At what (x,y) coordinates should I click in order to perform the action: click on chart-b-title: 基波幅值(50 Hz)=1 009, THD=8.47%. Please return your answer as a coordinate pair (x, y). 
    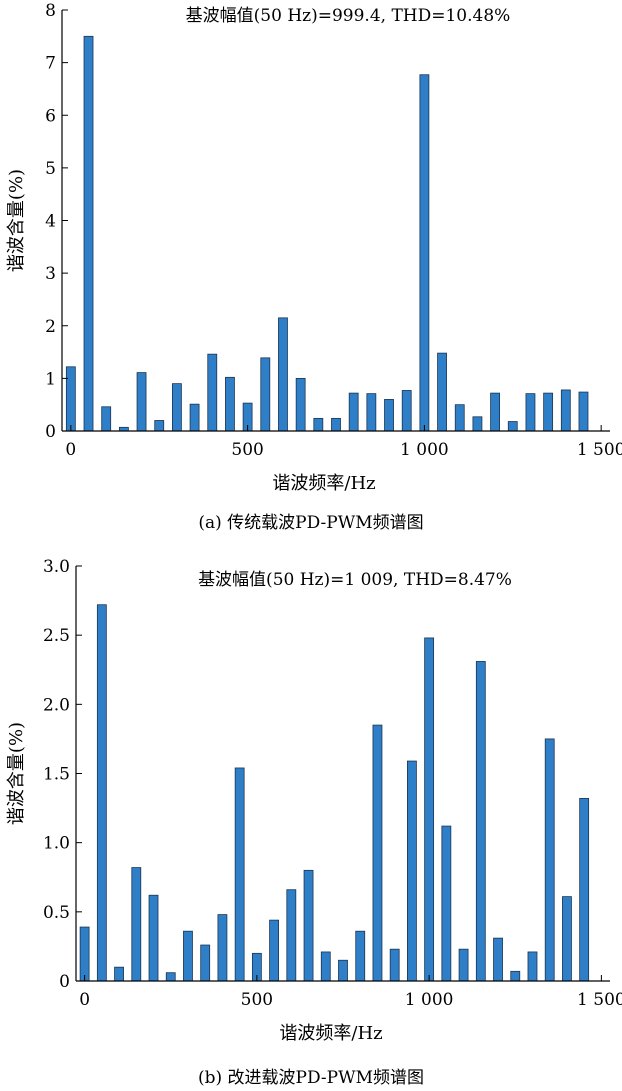
    Looking at the image, I should click on (355, 580).